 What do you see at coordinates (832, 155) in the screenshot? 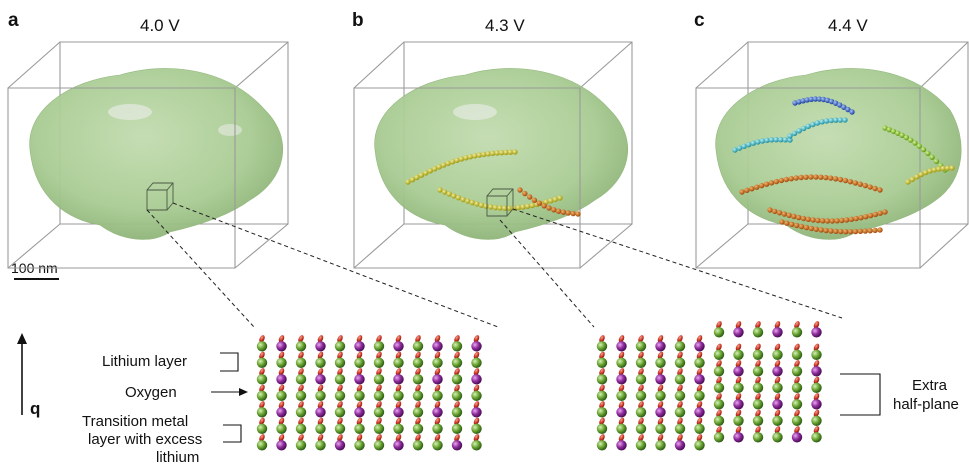
I see `panel-c-volume` at bounding box center [832, 155].